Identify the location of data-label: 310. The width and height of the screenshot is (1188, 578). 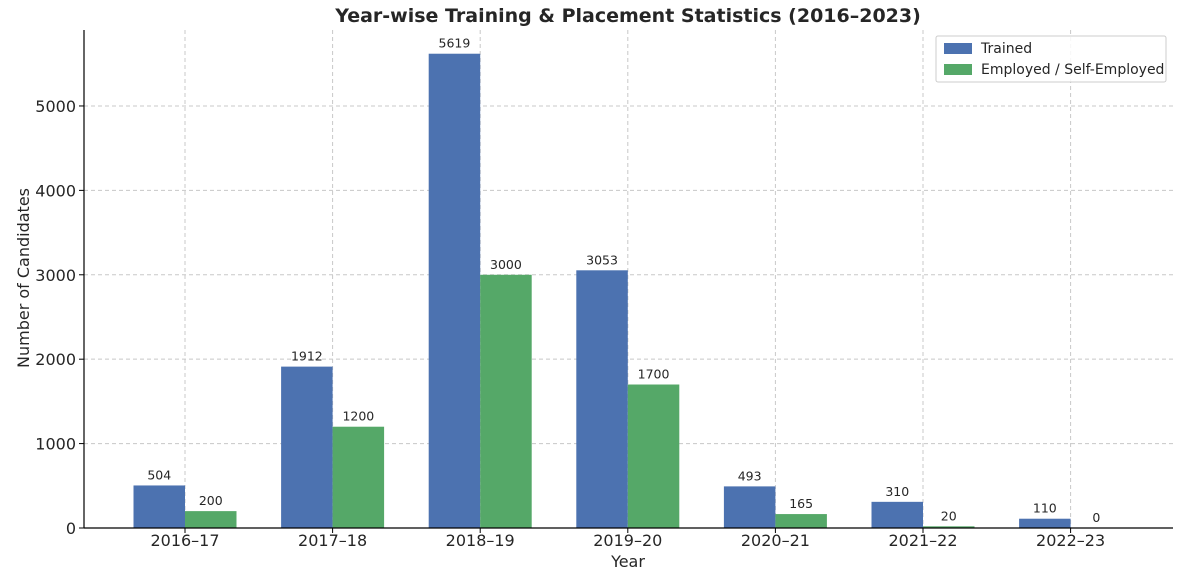
(897, 491).